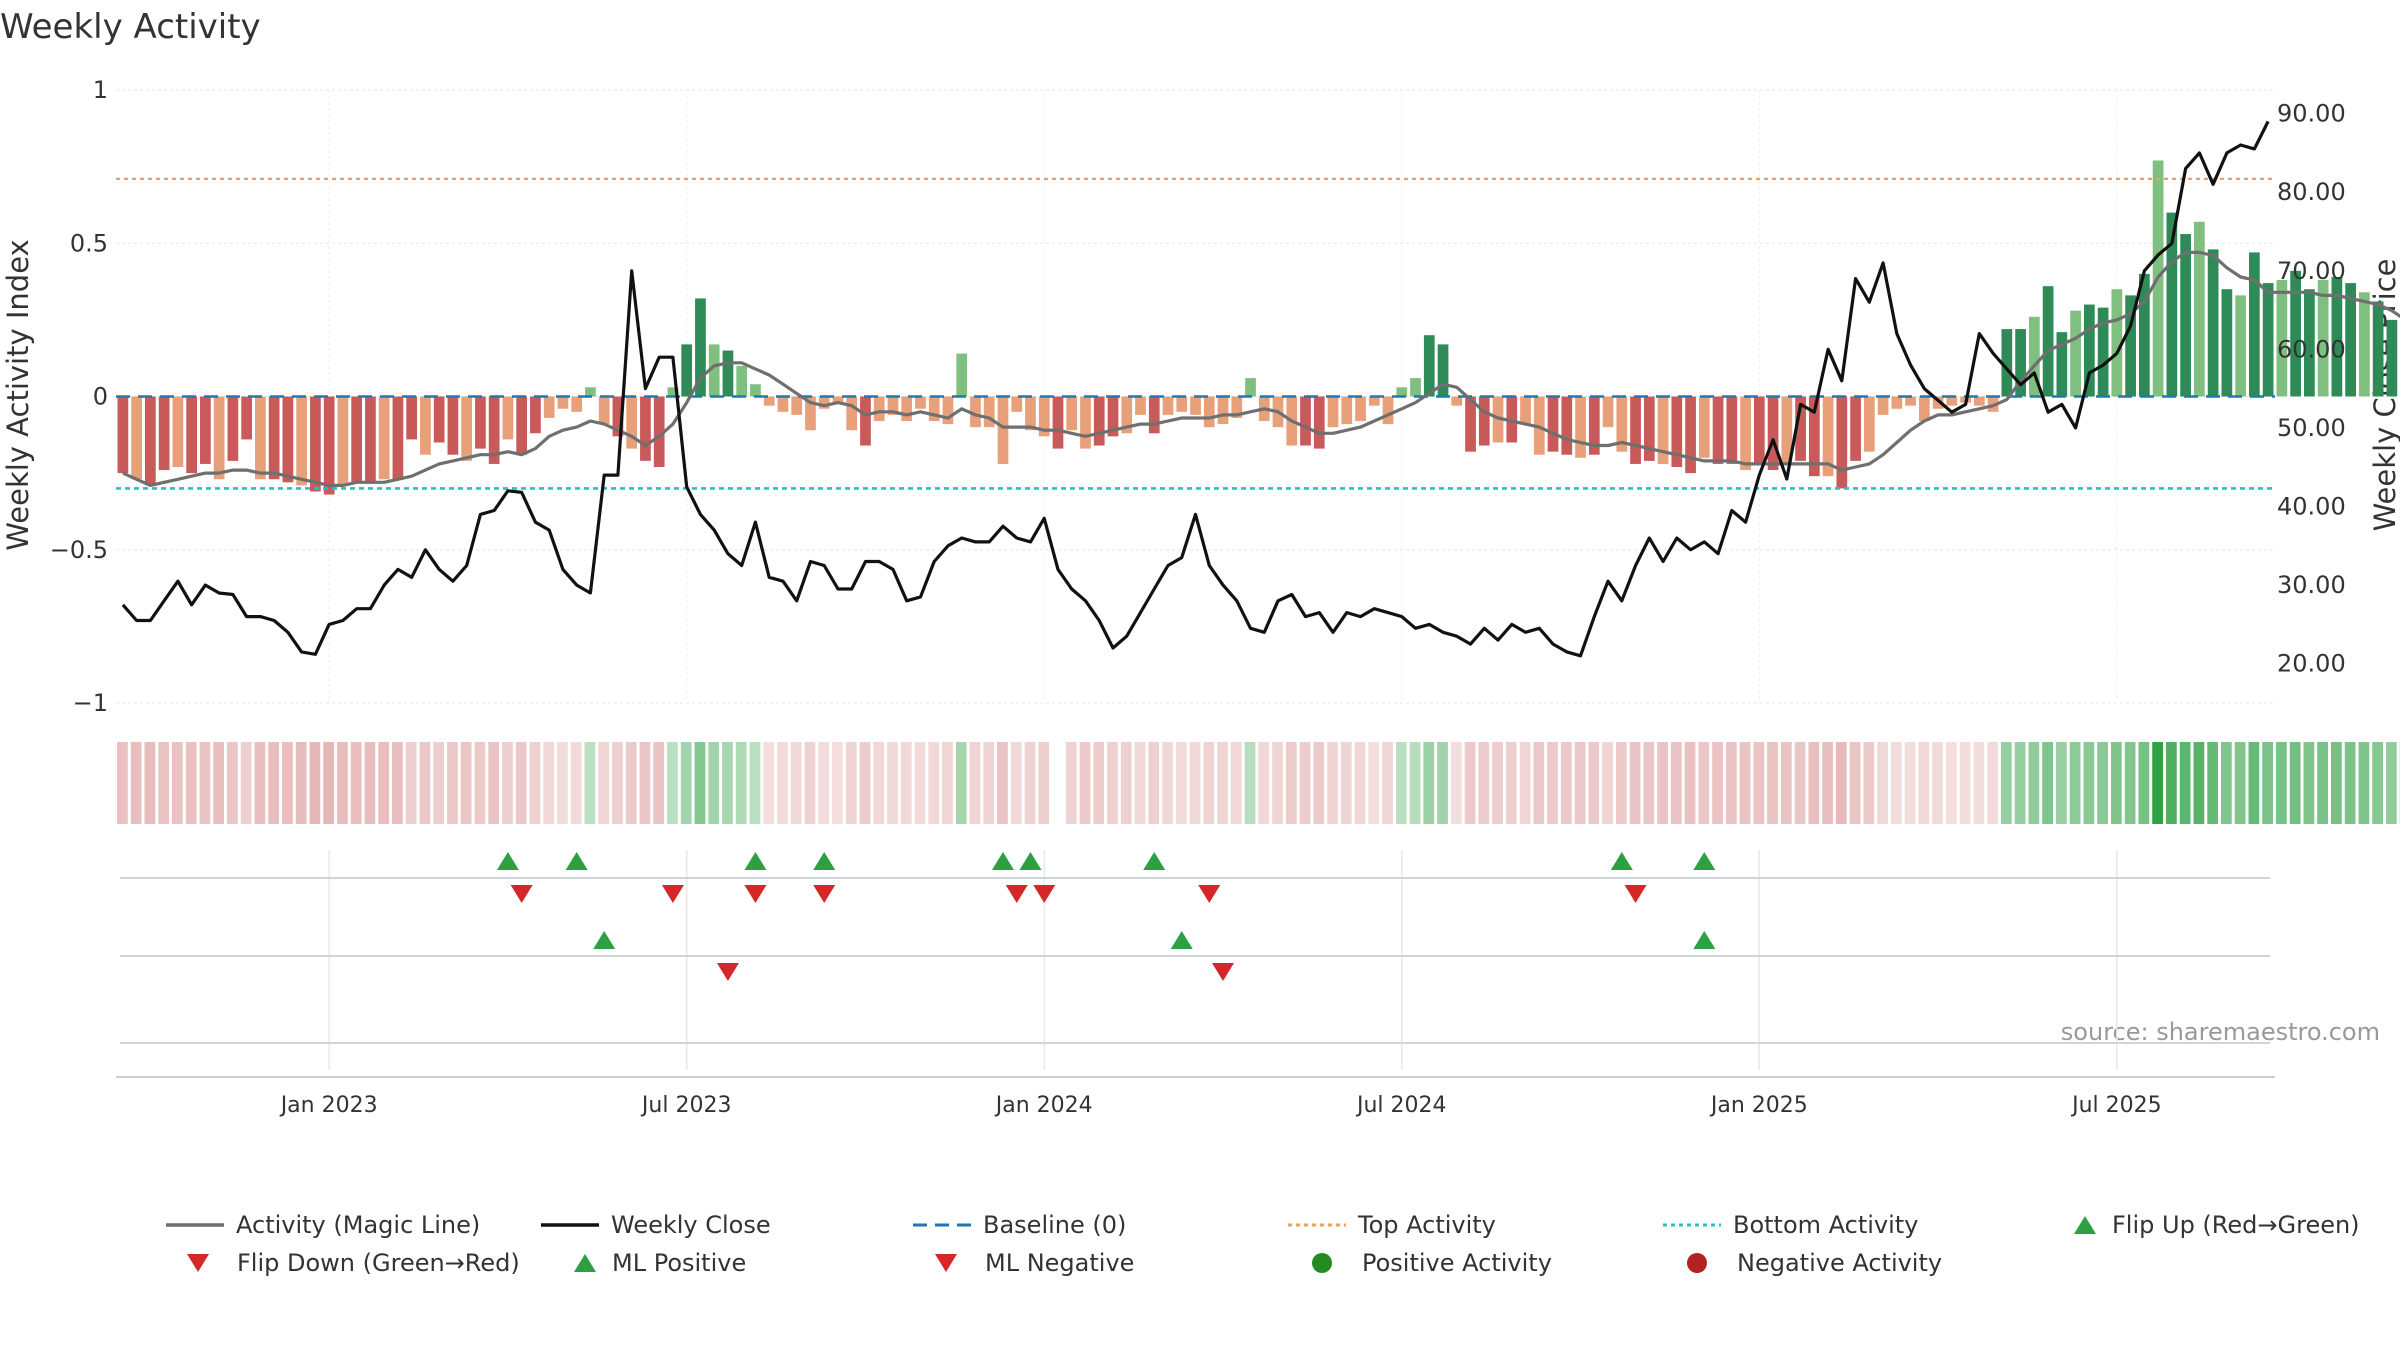  Describe the element at coordinates (2311, 428) in the screenshot. I see `right-tick-label: 50.00` at that location.